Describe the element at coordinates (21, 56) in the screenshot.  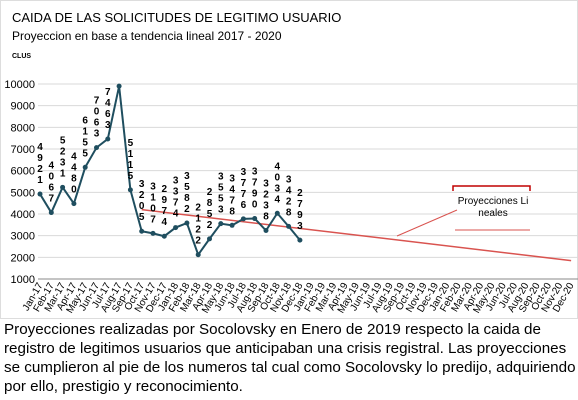
I see `y-axis-label: CLUS` at that location.